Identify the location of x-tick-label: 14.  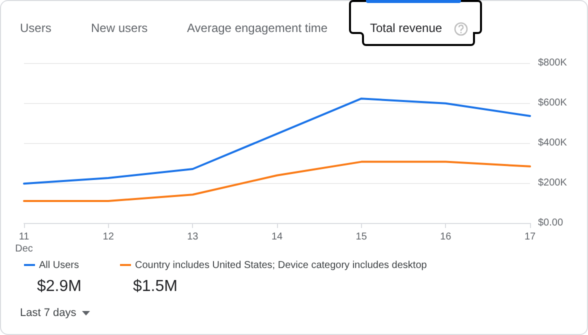
(277, 237).